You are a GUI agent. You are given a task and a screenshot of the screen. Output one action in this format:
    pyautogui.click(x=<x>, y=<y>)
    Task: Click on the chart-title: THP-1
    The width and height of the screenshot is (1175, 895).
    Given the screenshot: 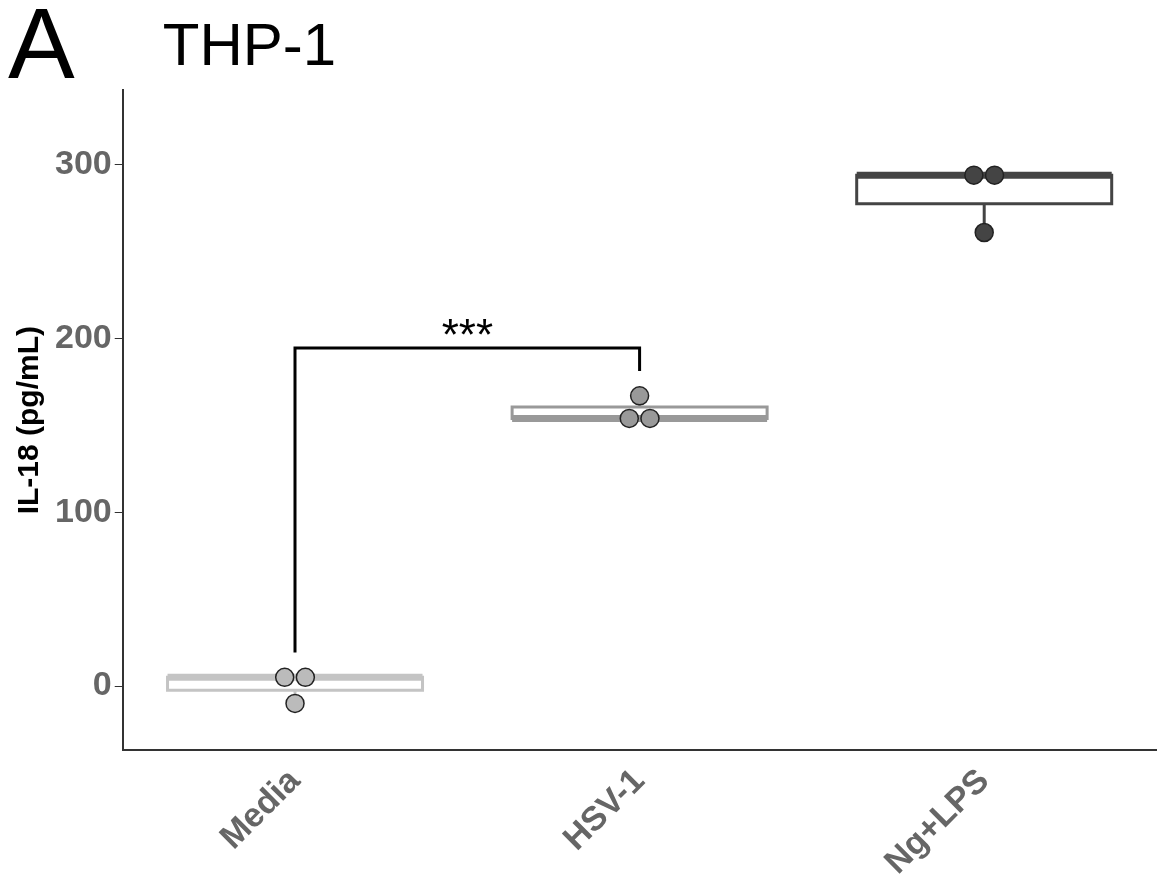 What is the action you would take?
    pyautogui.click(x=249, y=44)
    